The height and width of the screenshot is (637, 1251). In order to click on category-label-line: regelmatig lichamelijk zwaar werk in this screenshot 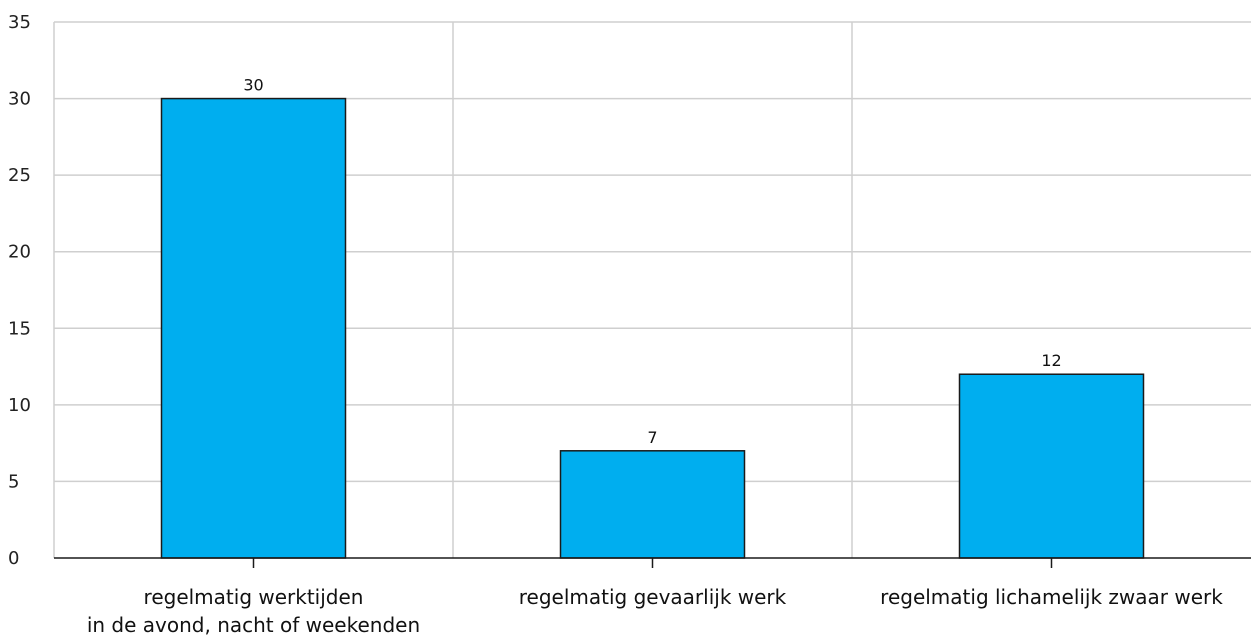, I will do `click(1051, 597)`.